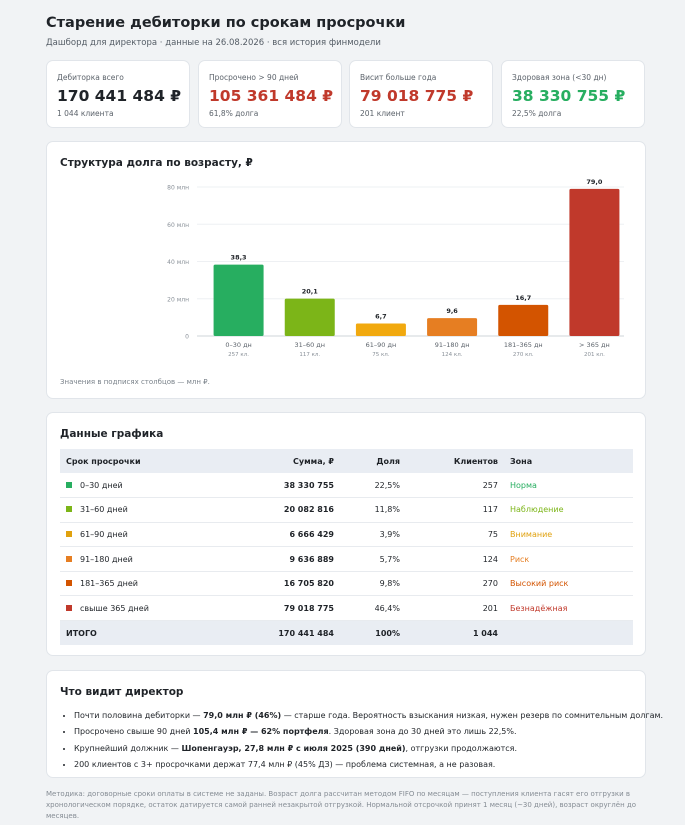 This screenshot has width=685, height=825. I want to click on x-tick-label: 61–90 дн, so click(381, 345).